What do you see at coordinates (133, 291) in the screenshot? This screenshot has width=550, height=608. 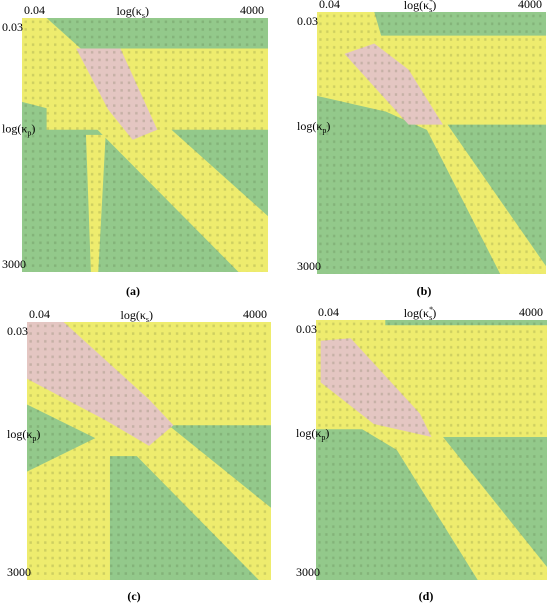 I see `panel-caption: (a)` at bounding box center [133, 291].